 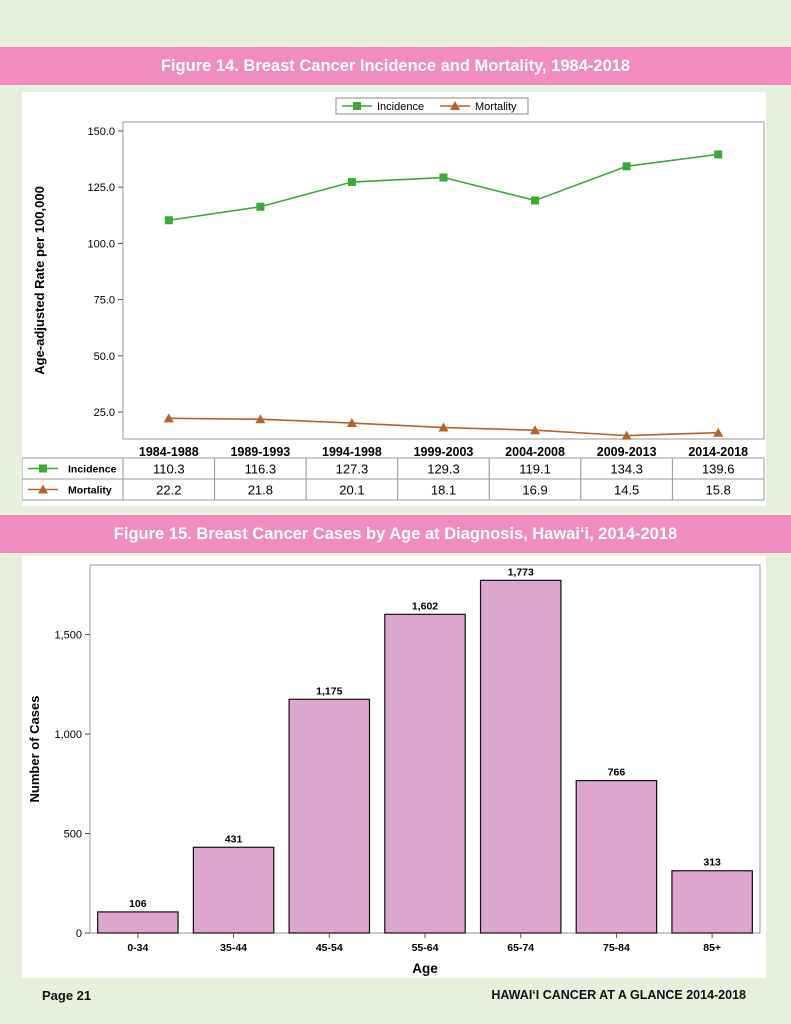 I want to click on y-tick-label: 0, so click(x=79, y=934).